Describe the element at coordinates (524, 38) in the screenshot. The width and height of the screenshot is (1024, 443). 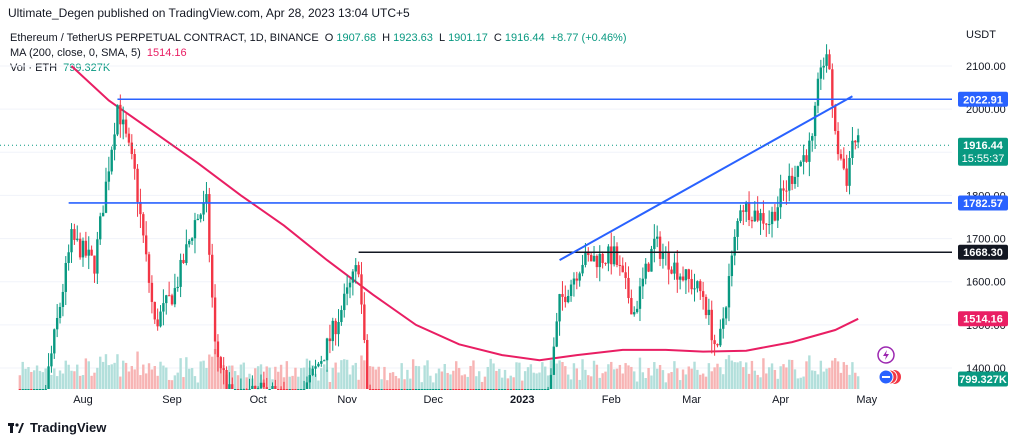
I see `close-value: 1916.44` at that location.